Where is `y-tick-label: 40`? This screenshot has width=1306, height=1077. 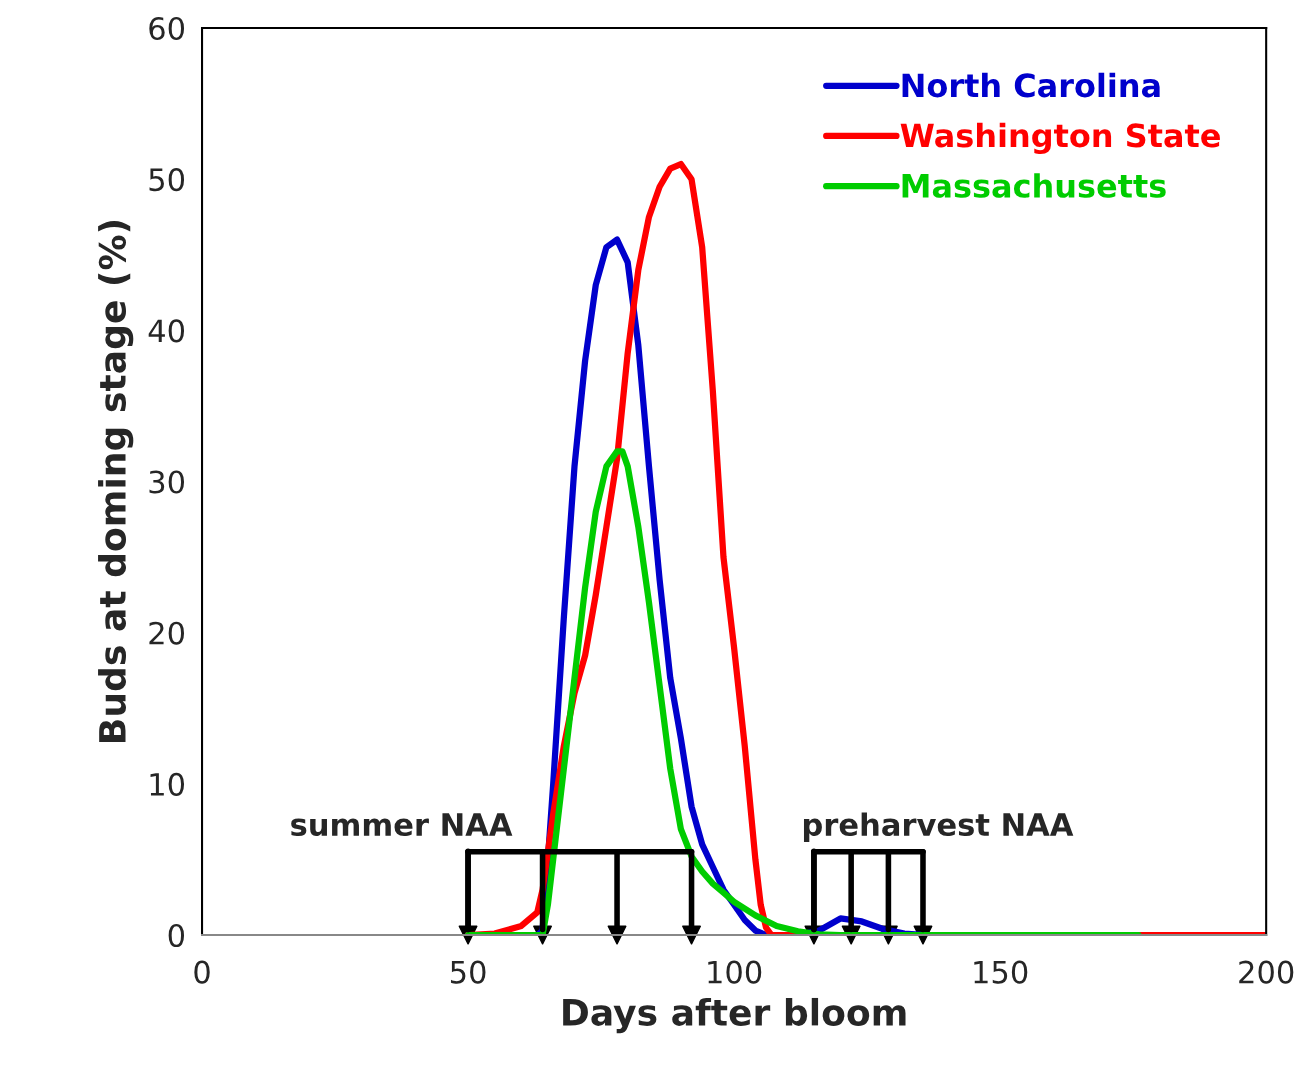
y-tick-label: 40 is located at coordinates (166, 331).